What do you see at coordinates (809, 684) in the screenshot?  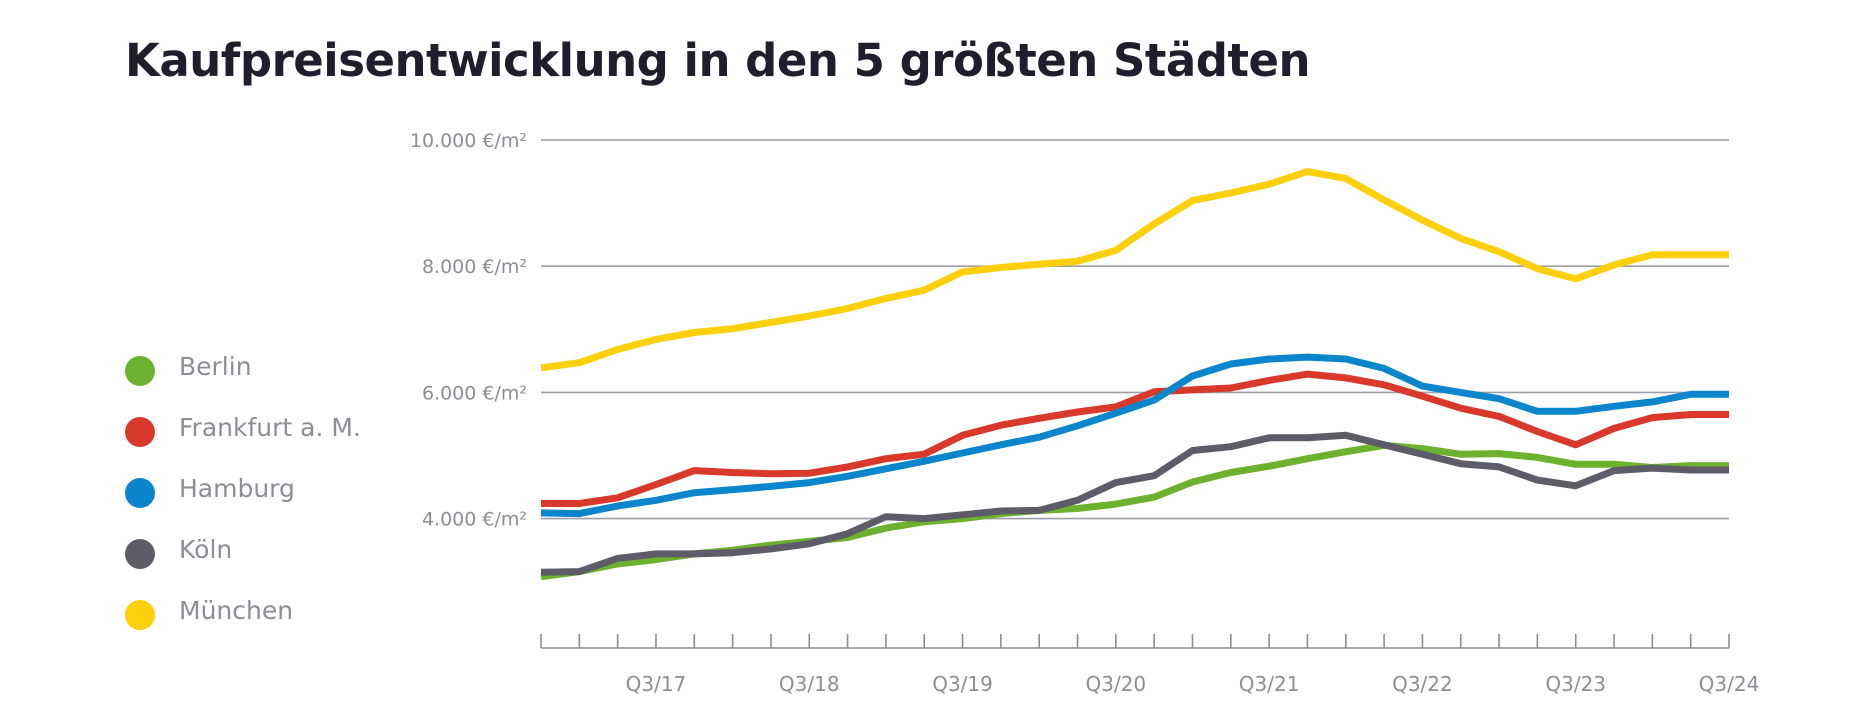 I see `x-tick-label: Q3/18` at bounding box center [809, 684].